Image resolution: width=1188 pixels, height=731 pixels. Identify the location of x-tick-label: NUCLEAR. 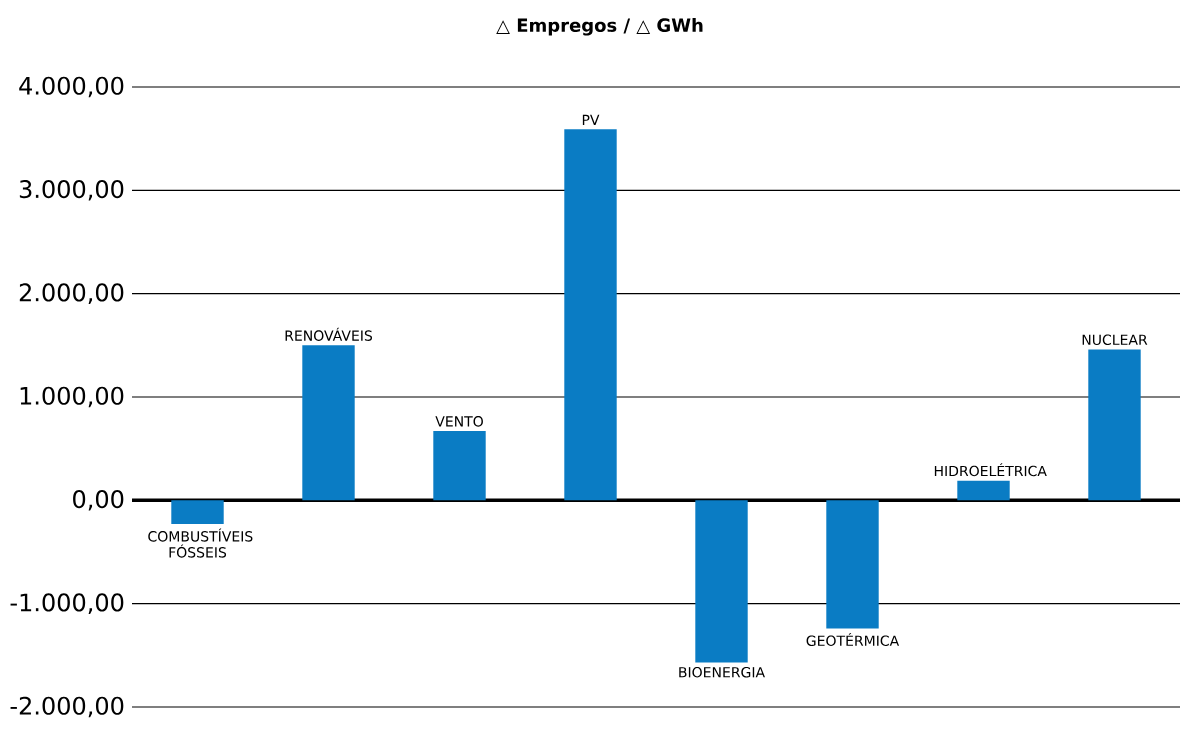
(1115, 340).